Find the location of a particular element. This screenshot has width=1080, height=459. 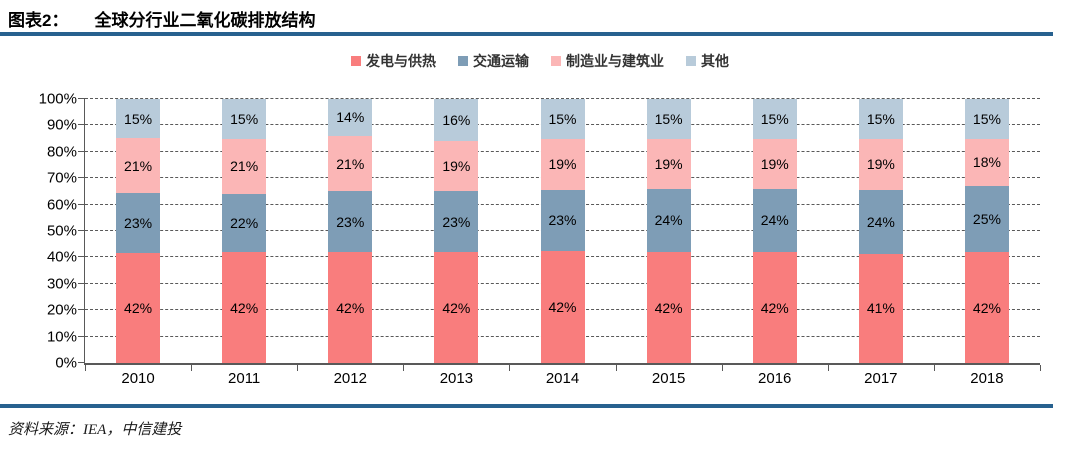

bar-segment-2018: 25% is located at coordinates (986, 219).